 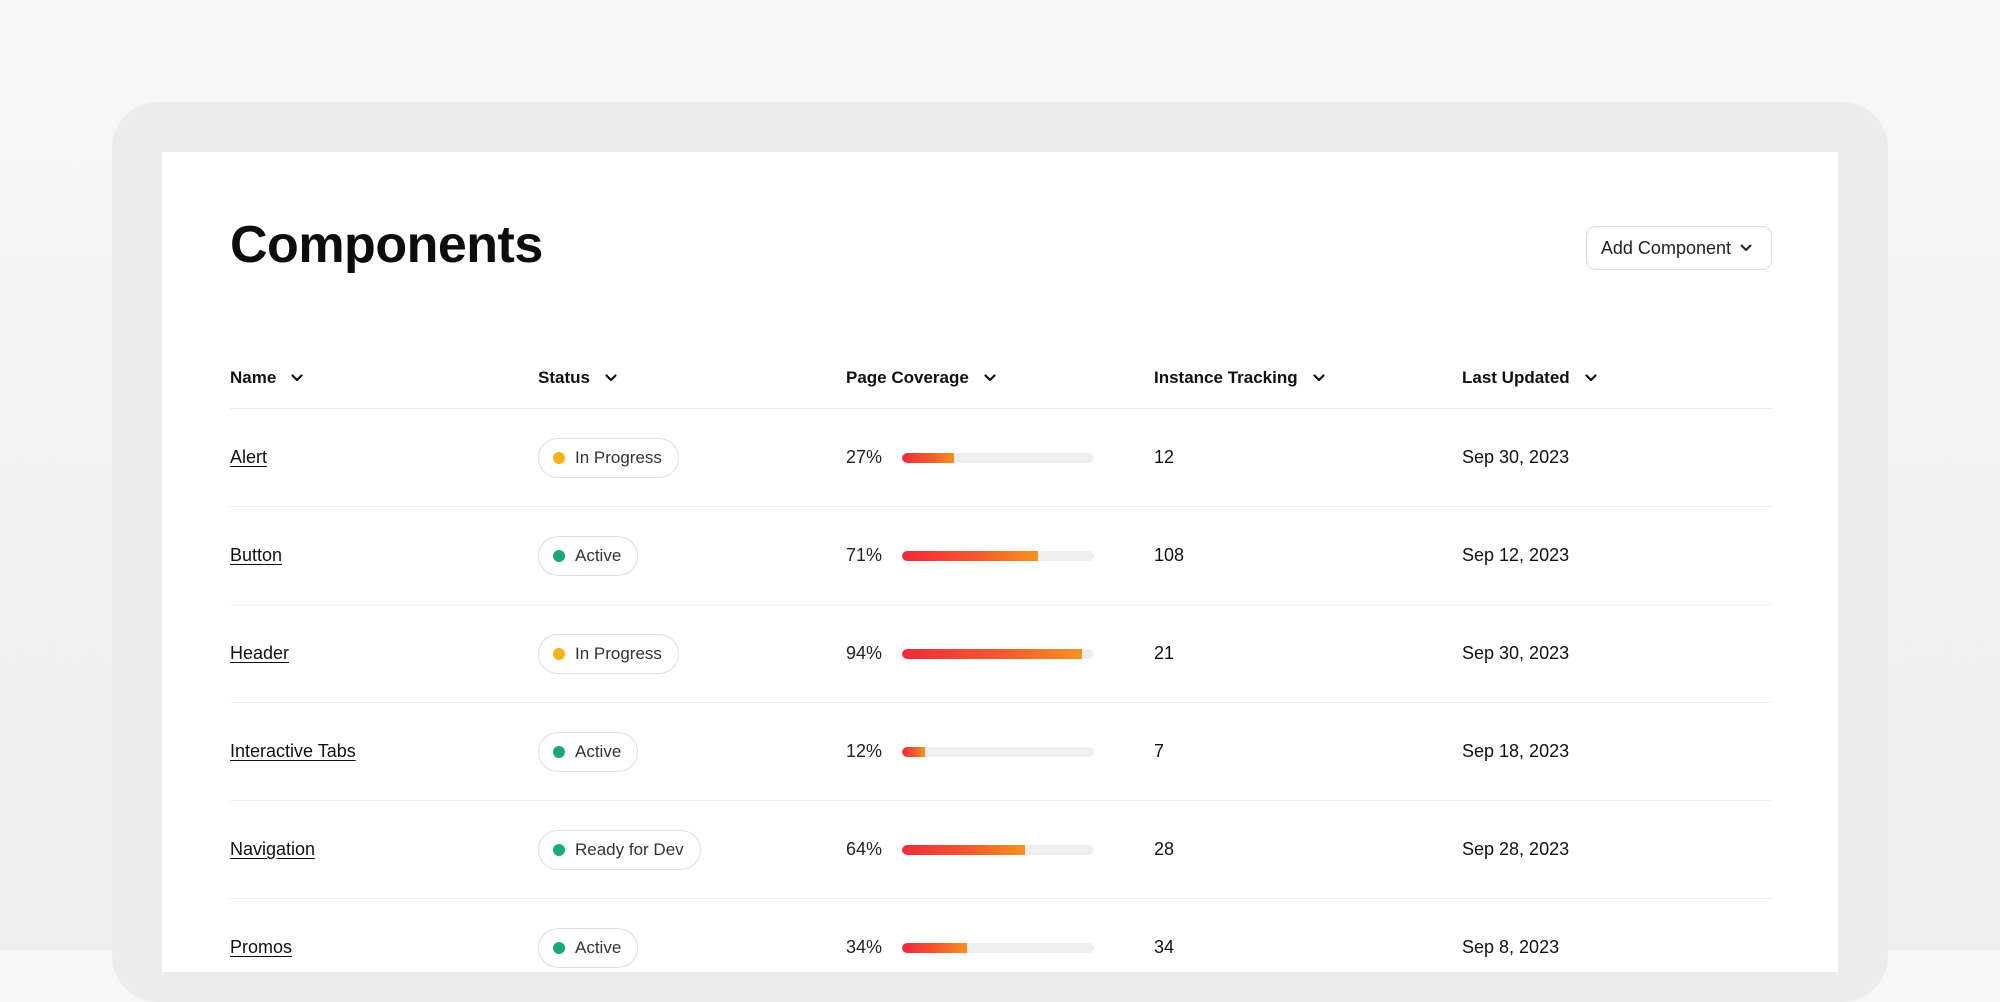 What do you see at coordinates (1001, 935) in the screenshot?
I see `table-row: Promos Active 34% 34 Sep 8, 2023` at bounding box center [1001, 935].